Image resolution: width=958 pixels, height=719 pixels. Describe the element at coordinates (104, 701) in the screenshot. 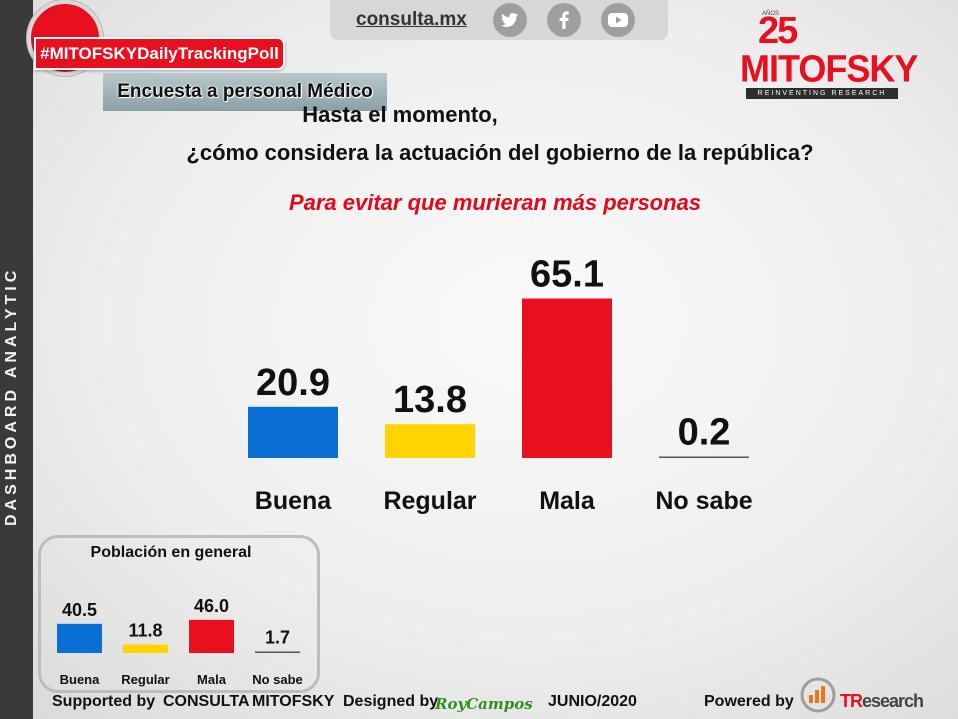

I see `footer-supported-by: Supported by` at that location.